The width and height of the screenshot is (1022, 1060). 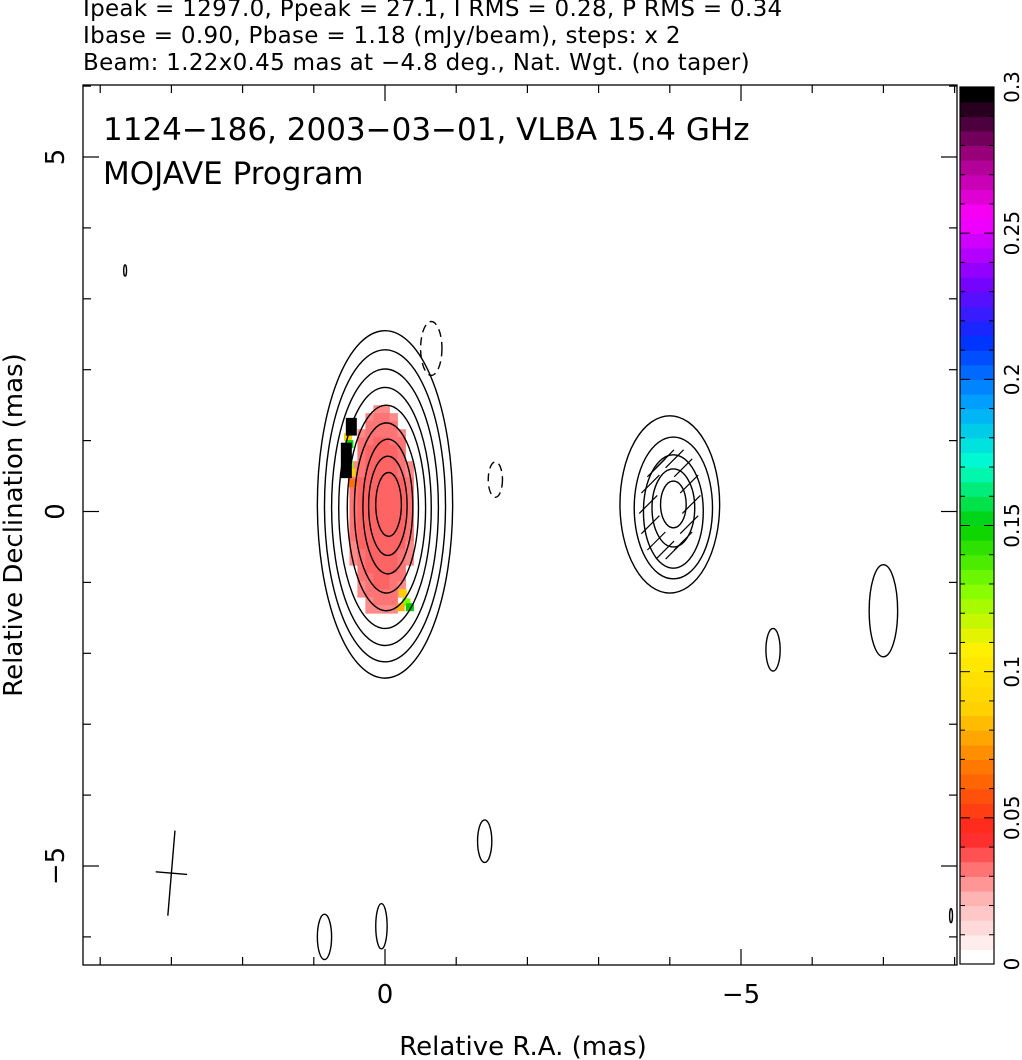 What do you see at coordinates (1011, 964) in the screenshot?
I see `colorbar-tick-label: 0` at bounding box center [1011, 964].